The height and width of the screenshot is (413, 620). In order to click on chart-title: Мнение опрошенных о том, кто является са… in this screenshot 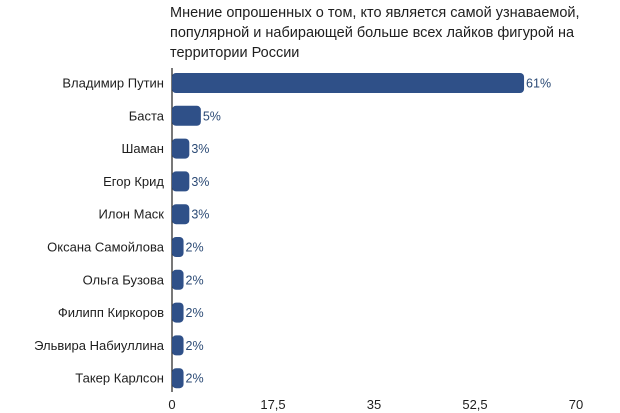, I will do `click(390, 33)`.